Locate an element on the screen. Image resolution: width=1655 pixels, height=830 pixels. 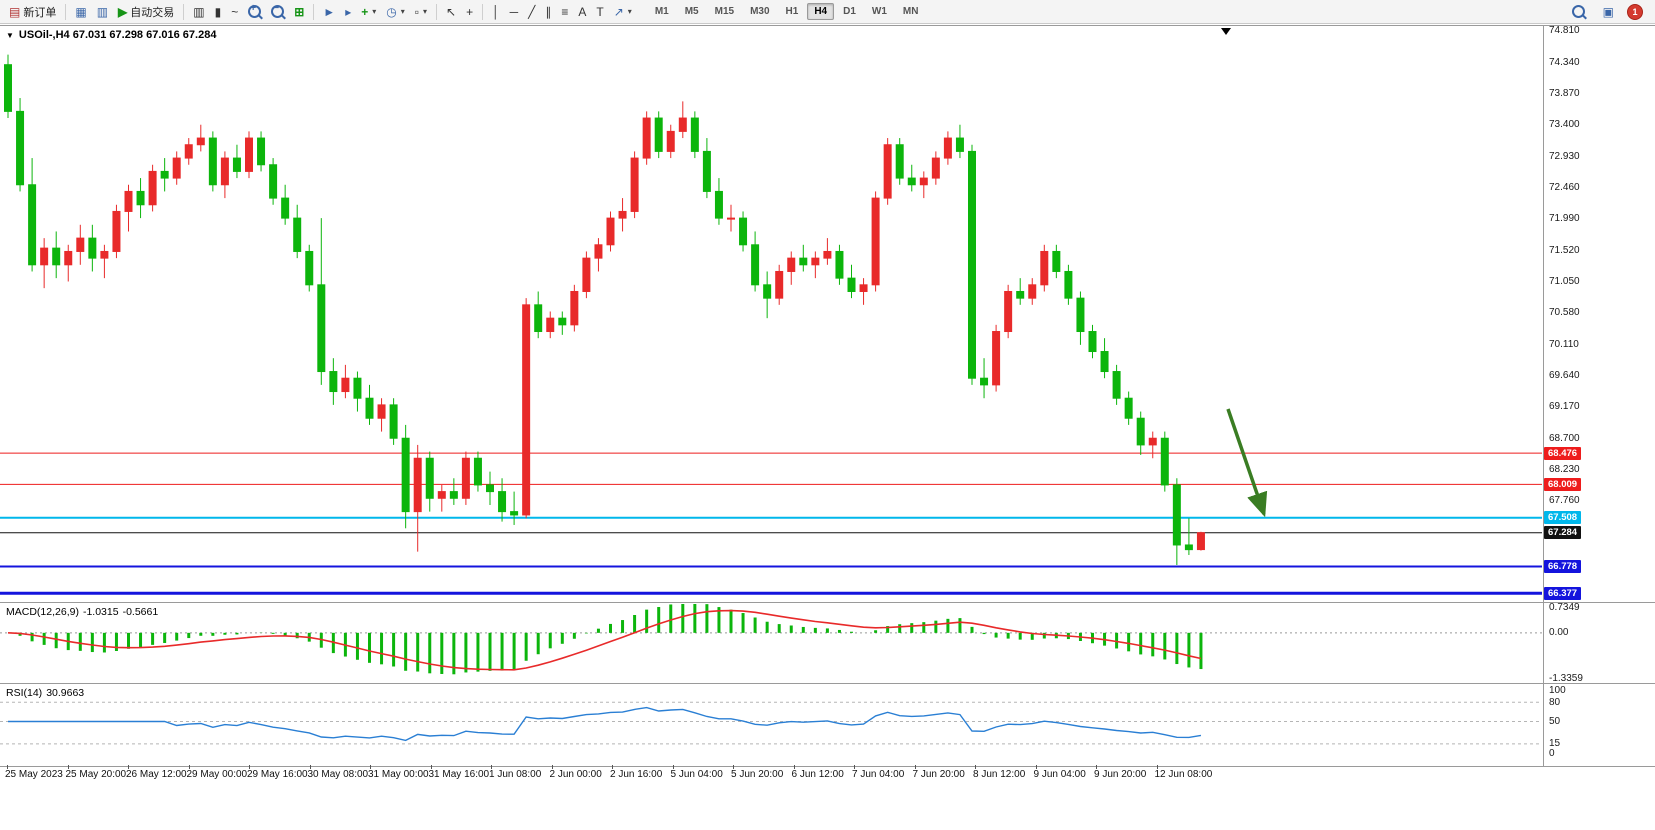
timeframe-m30-button: M30 is located at coordinates (760, 11).